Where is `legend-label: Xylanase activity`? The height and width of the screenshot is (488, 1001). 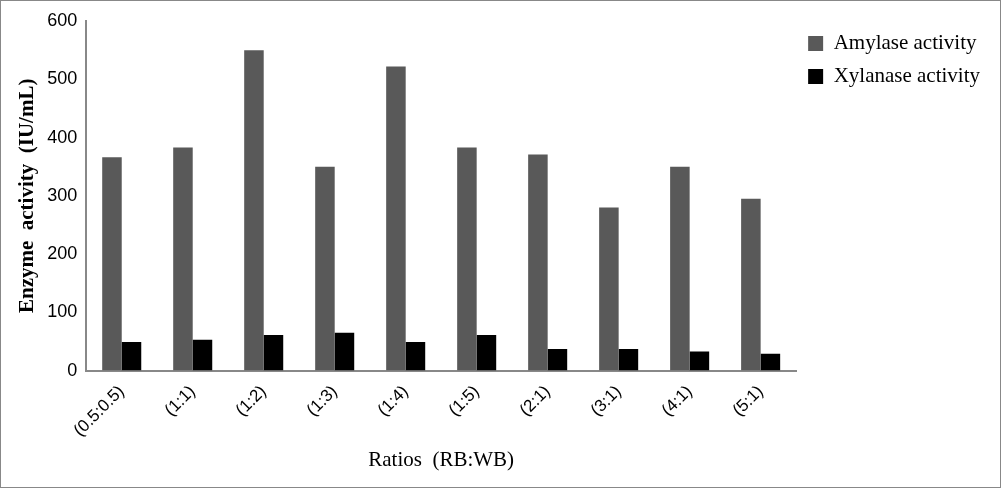 legend-label: Xylanase activity is located at coordinates (907, 75).